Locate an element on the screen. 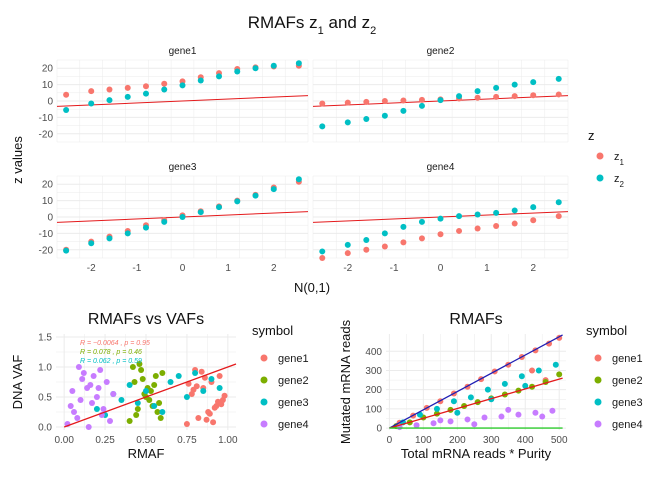 The image size is (672, 480). figure-title-sub1: 1 is located at coordinates (321, 31).